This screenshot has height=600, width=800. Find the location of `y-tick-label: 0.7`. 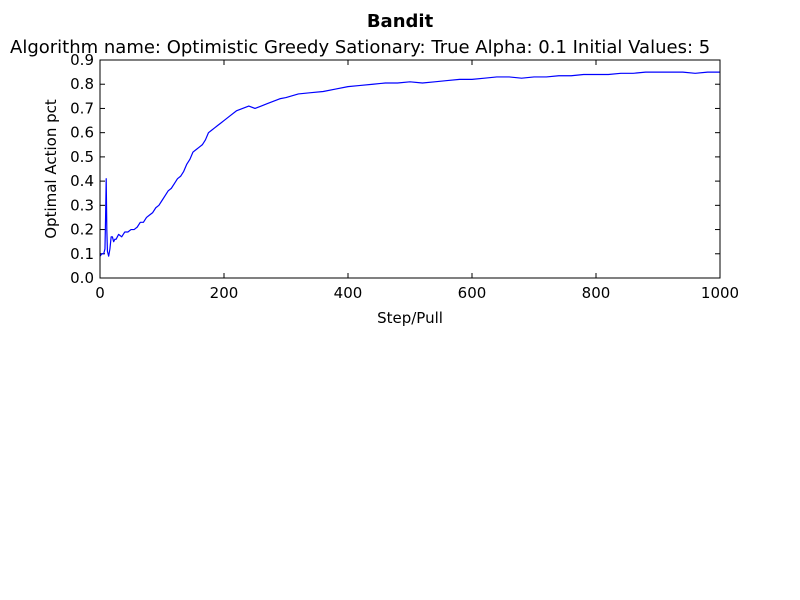

y-tick-label: 0.7 is located at coordinates (82, 108).